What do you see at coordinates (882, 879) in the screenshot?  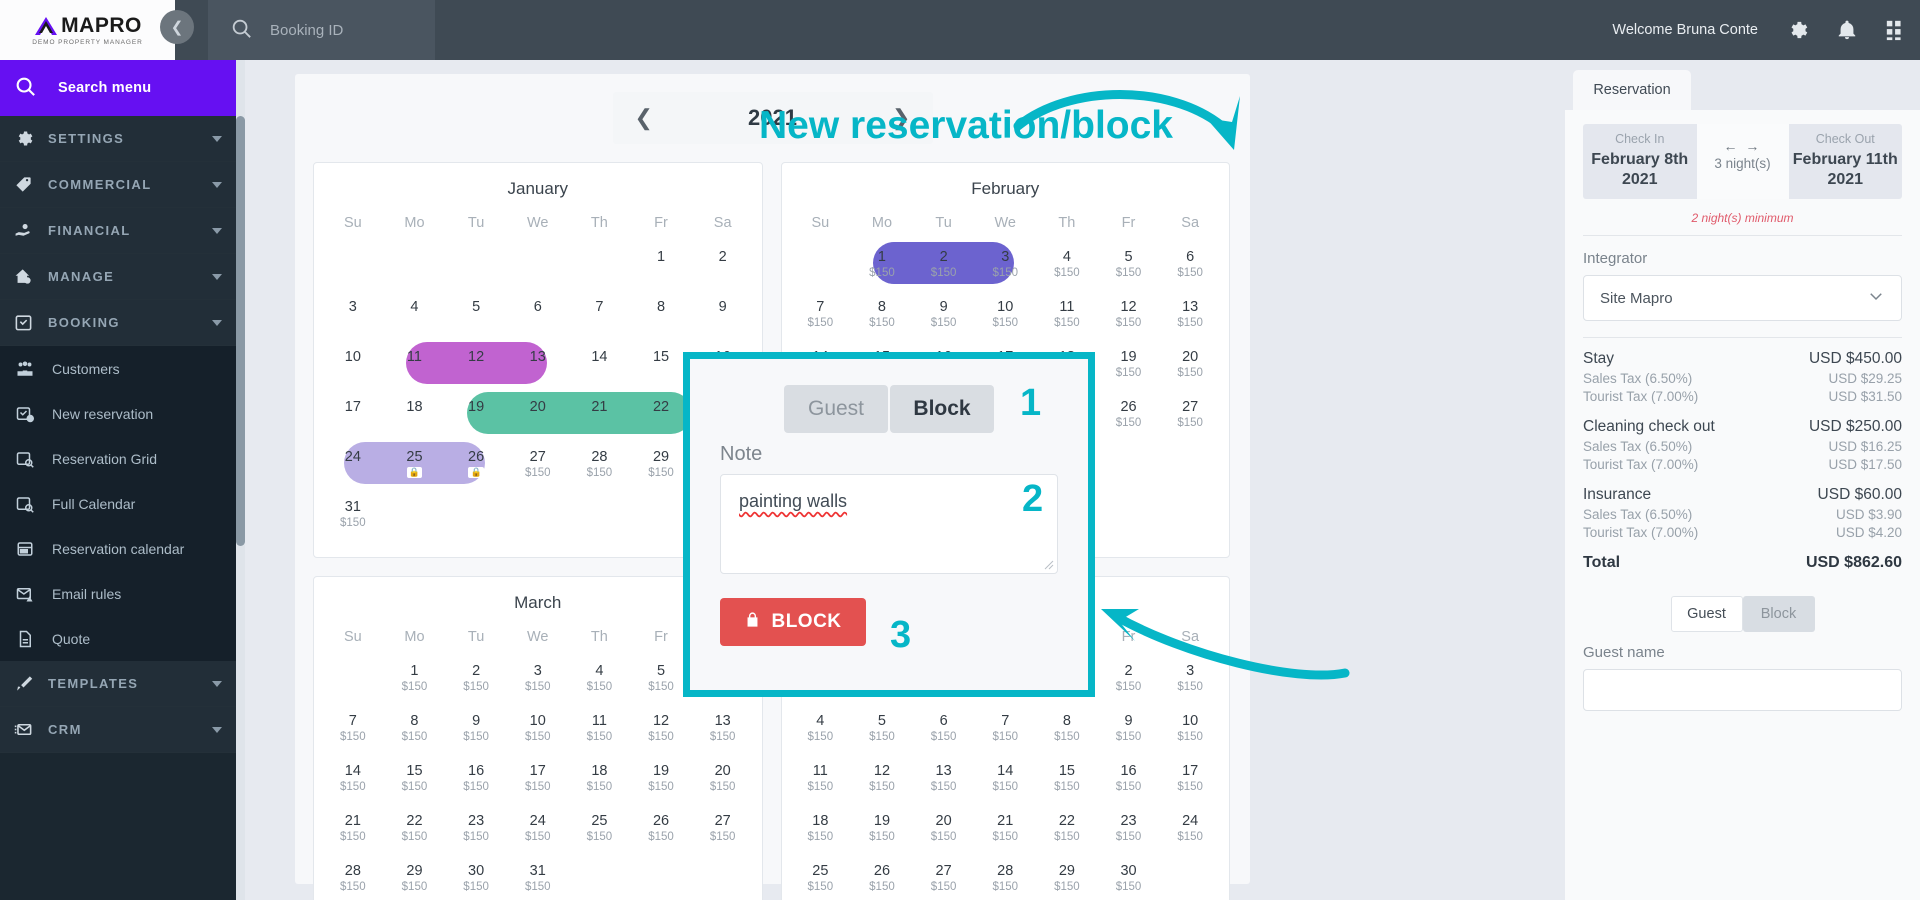 I see `day-cell-april-26: 26 $150` at bounding box center [882, 879].